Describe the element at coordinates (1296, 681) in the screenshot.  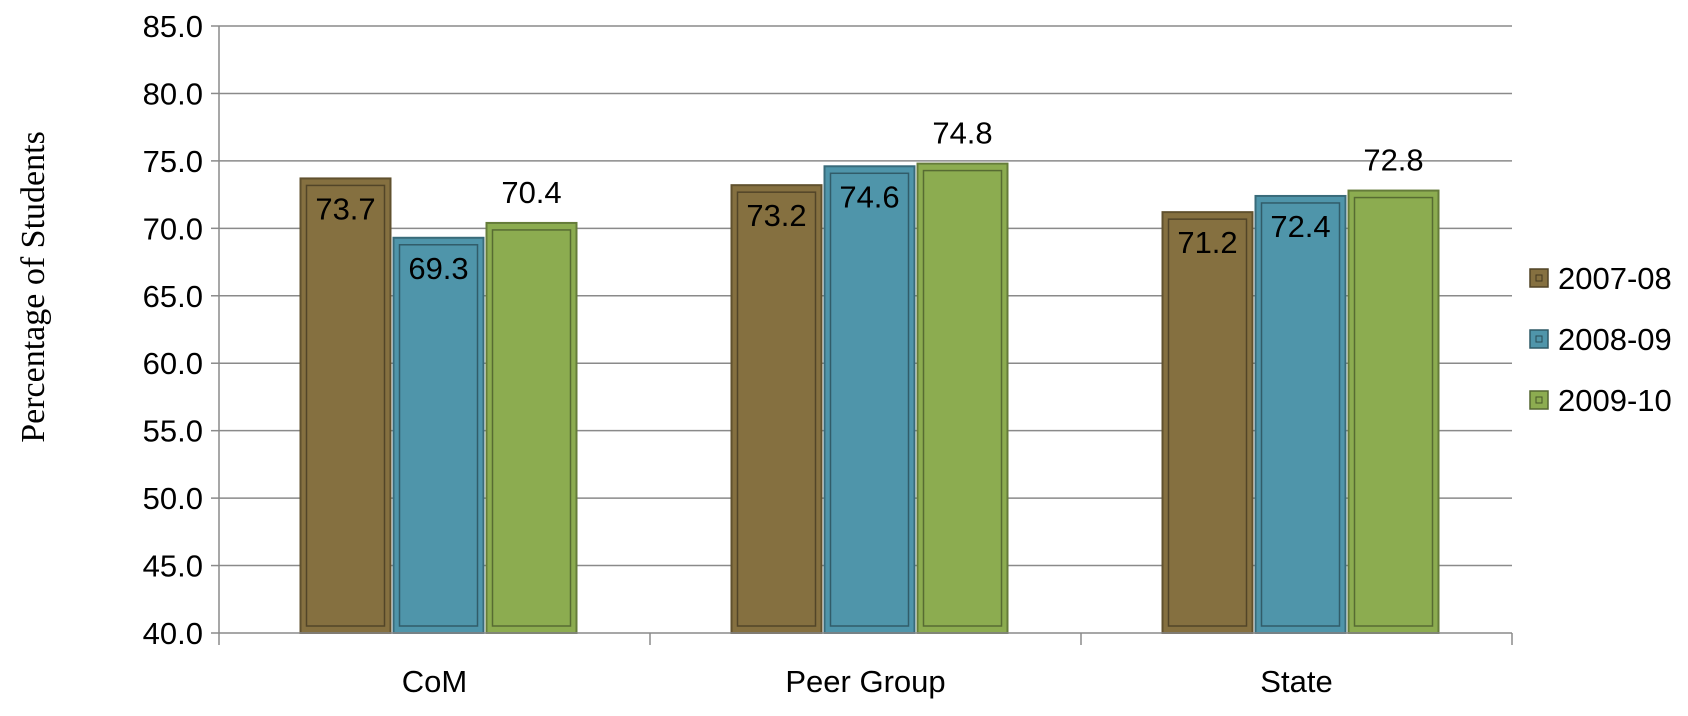
I see `x-category-label: State` at that location.